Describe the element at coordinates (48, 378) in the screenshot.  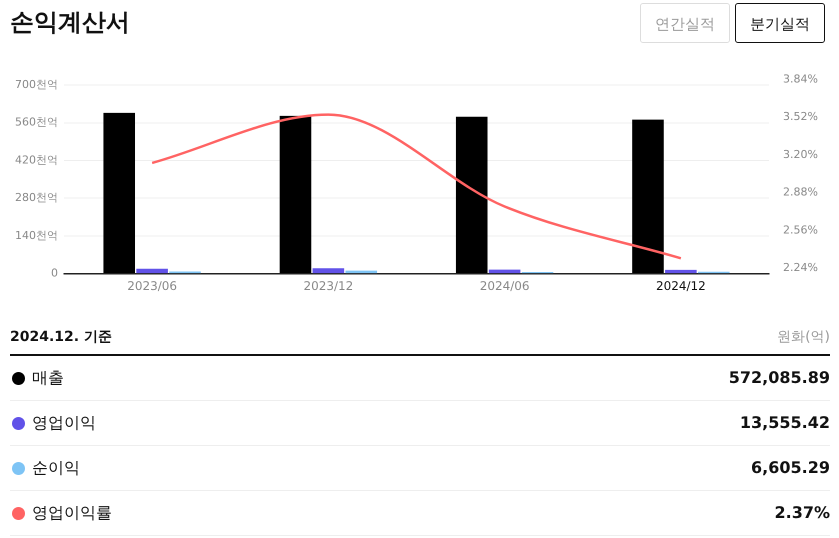
I see `legend-label: 매출` at that location.